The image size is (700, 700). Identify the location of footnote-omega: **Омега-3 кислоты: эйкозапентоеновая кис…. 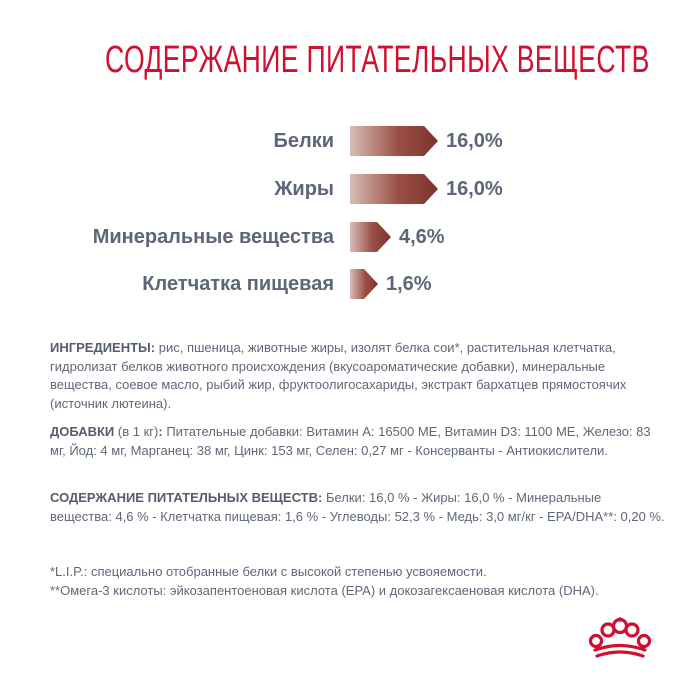
(324, 590).